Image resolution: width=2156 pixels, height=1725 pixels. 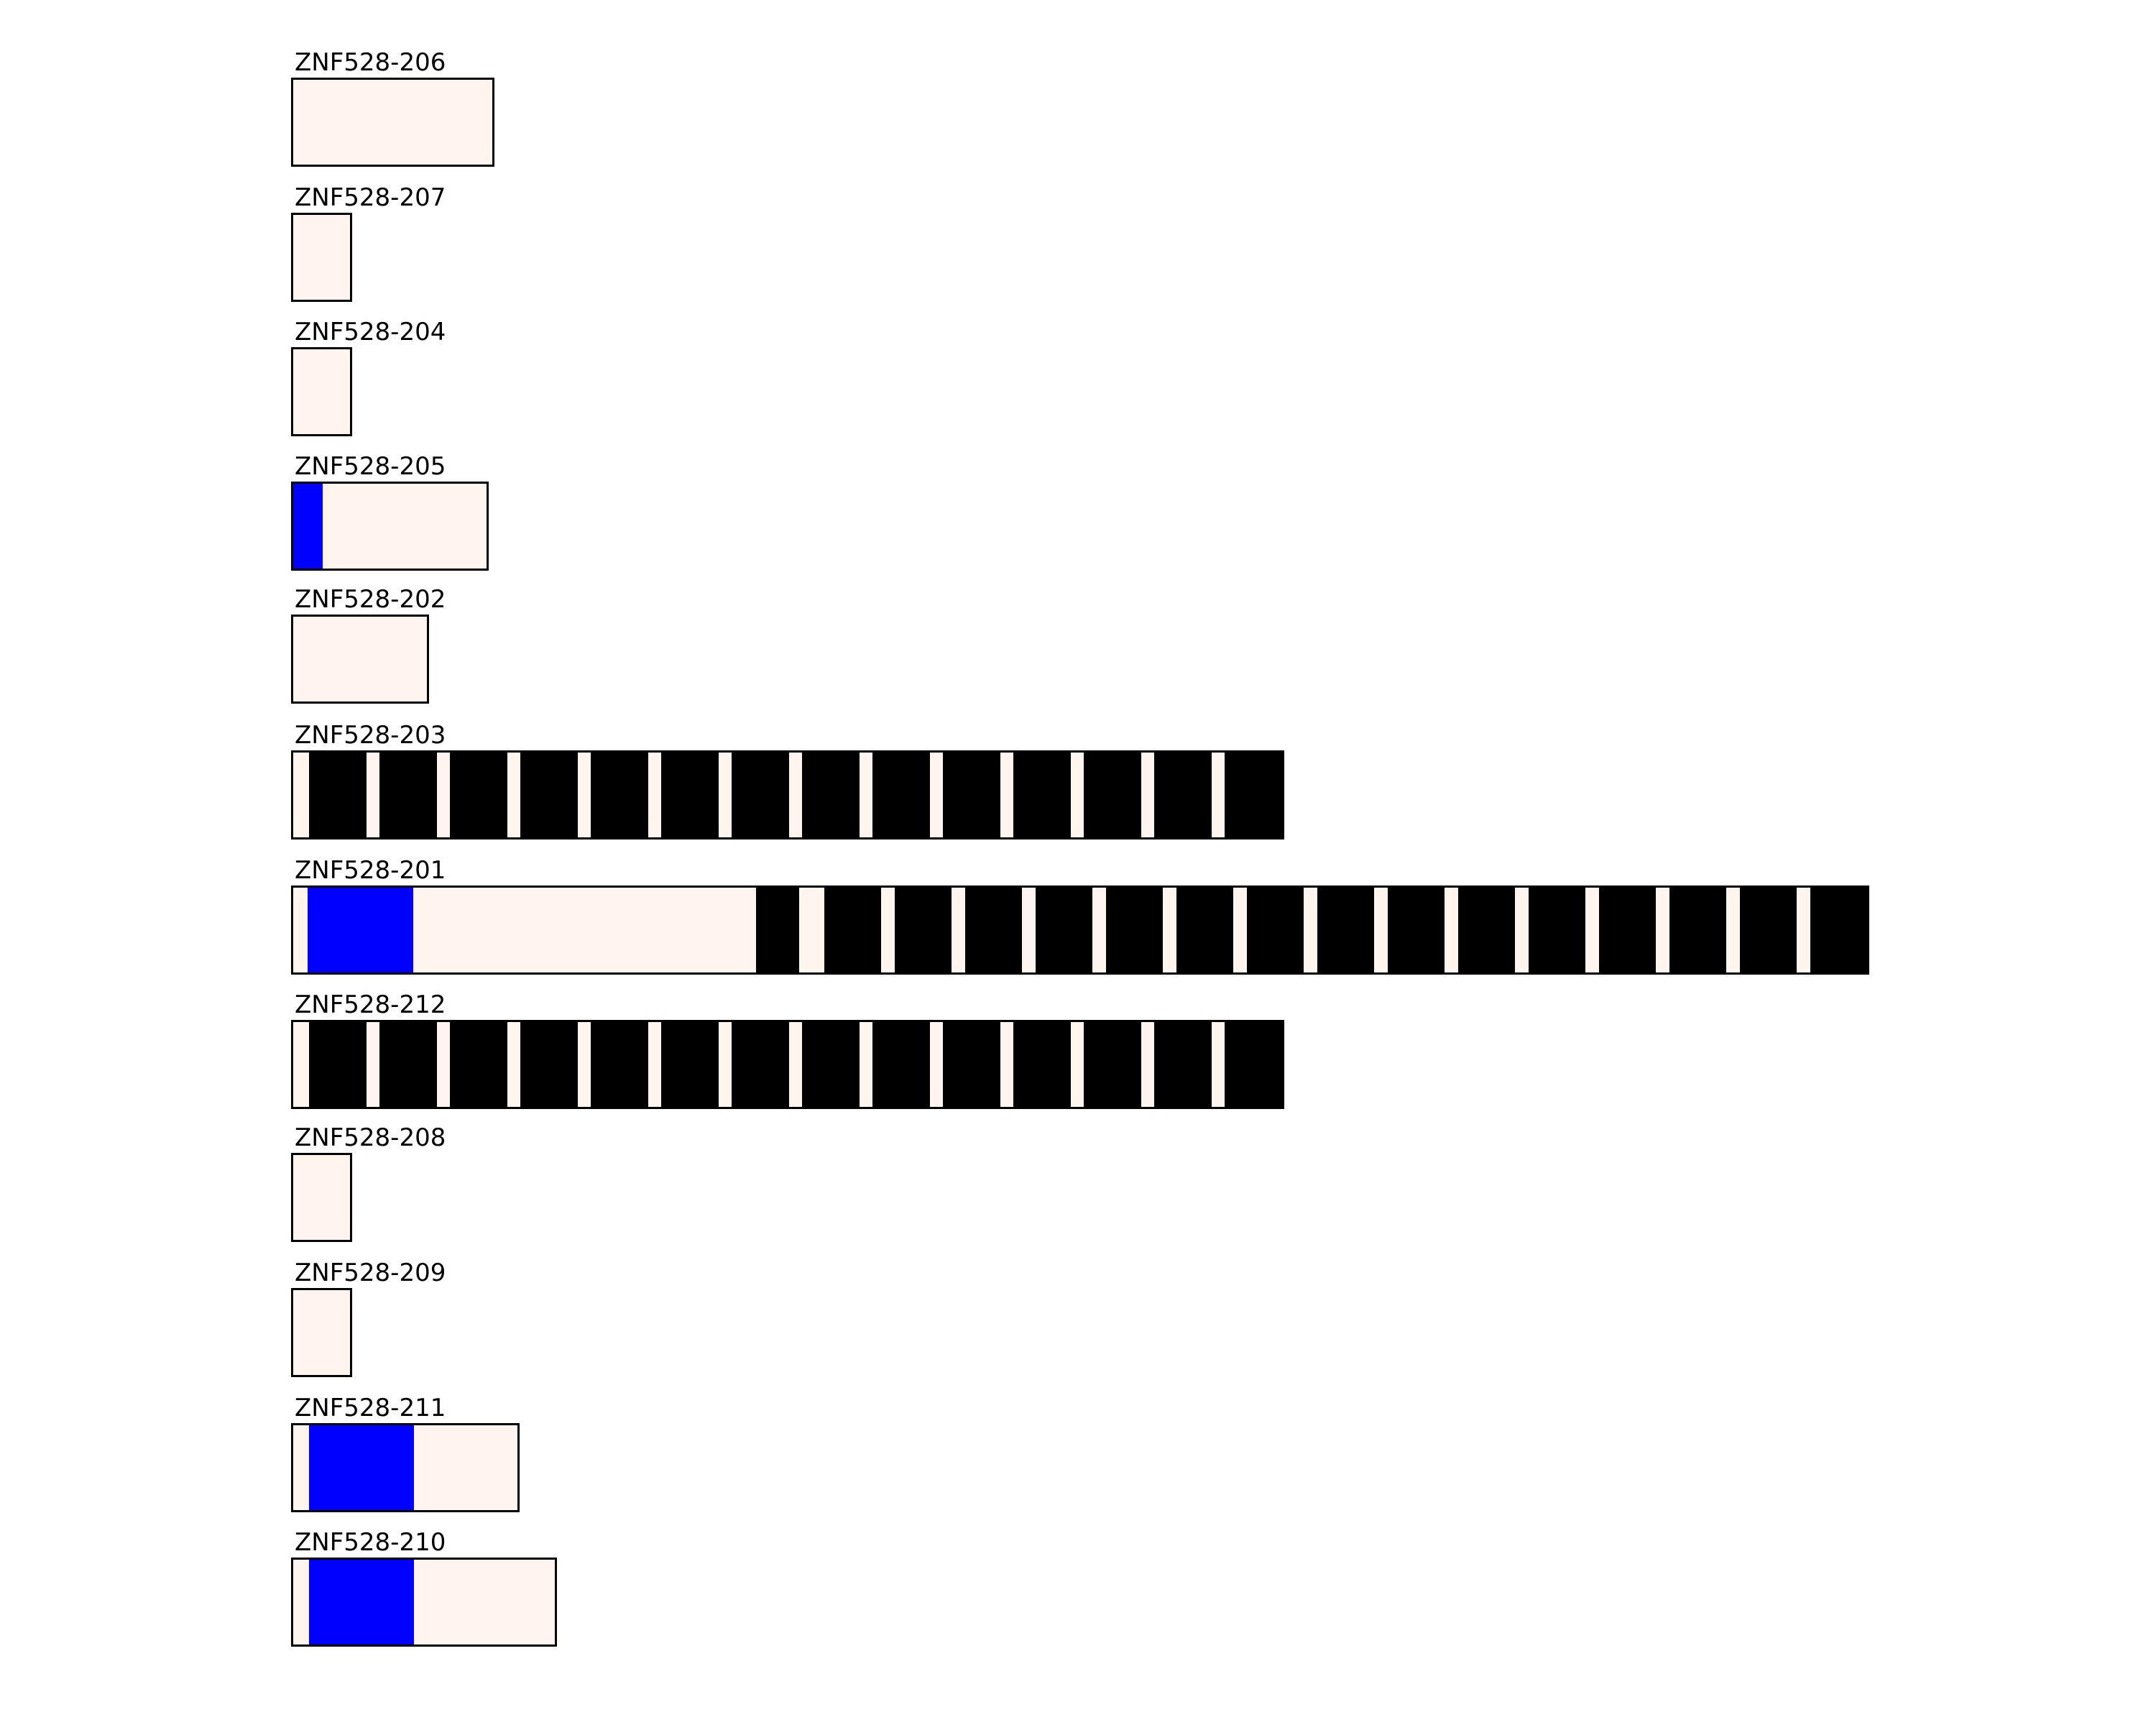 I want to click on transcript-label: ZNF528-205, so click(x=370, y=466).